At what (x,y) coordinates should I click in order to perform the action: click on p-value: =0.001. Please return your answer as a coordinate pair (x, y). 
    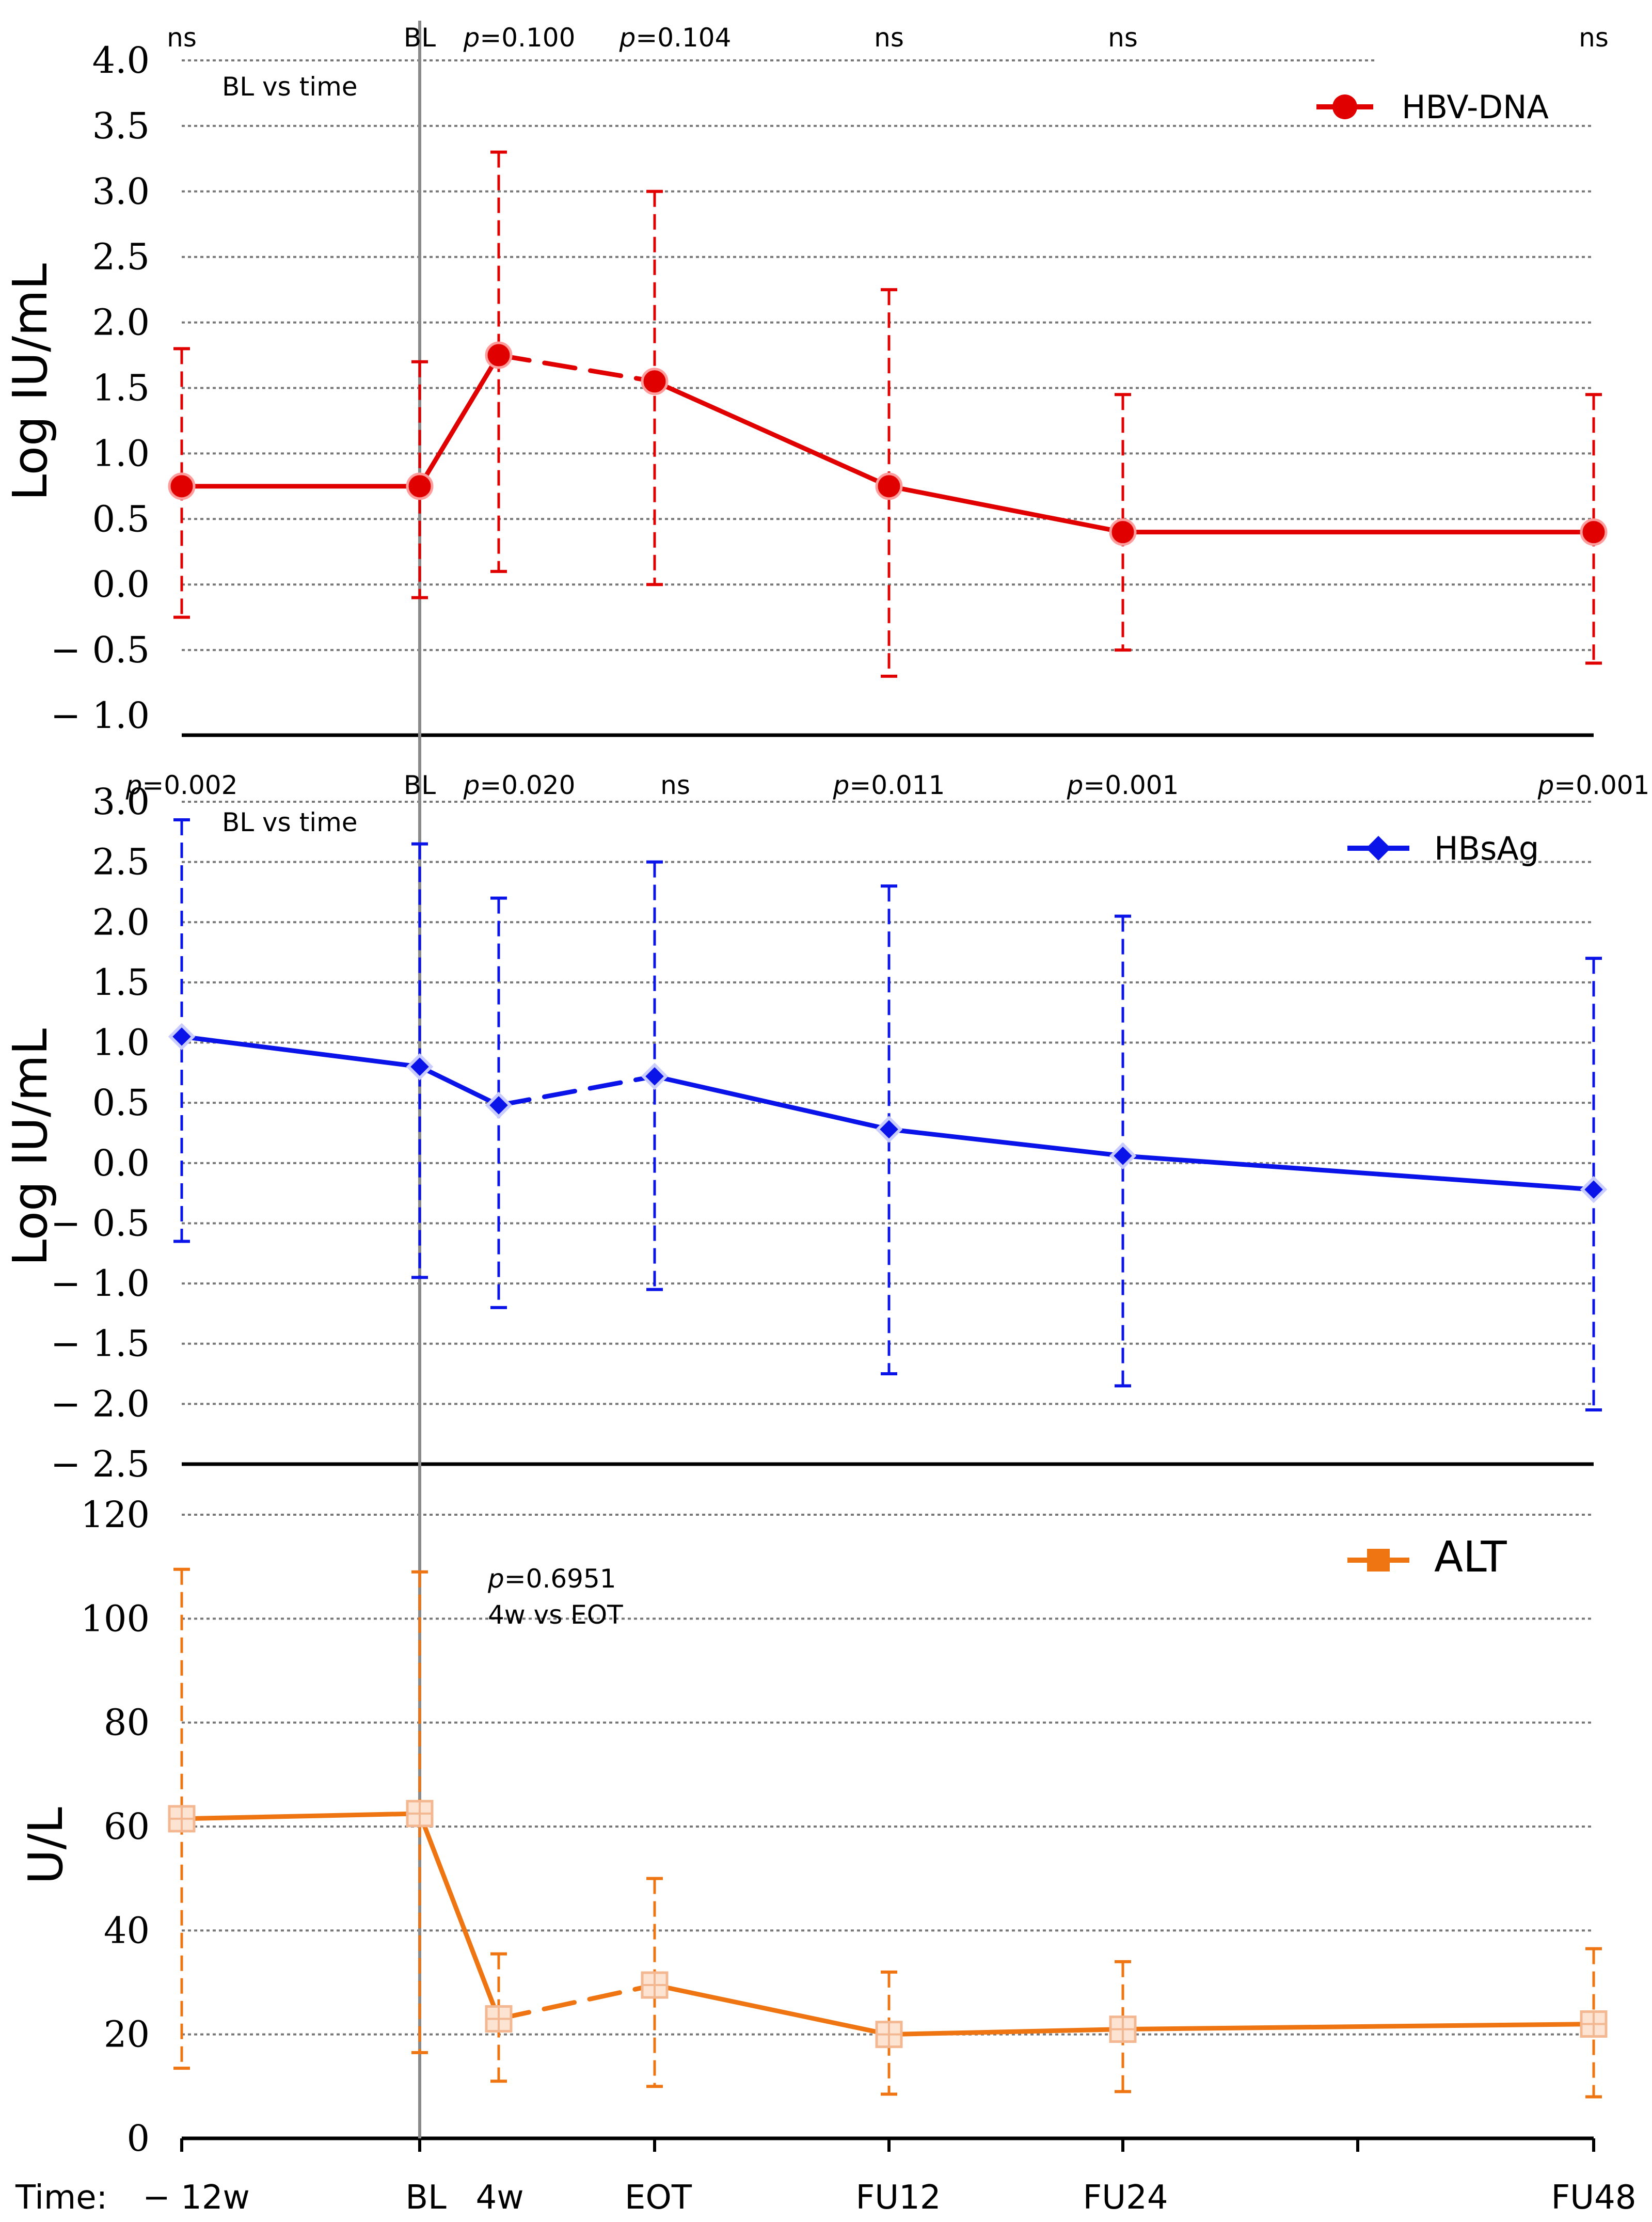
    Looking at the image, I should click on (1601, 785).